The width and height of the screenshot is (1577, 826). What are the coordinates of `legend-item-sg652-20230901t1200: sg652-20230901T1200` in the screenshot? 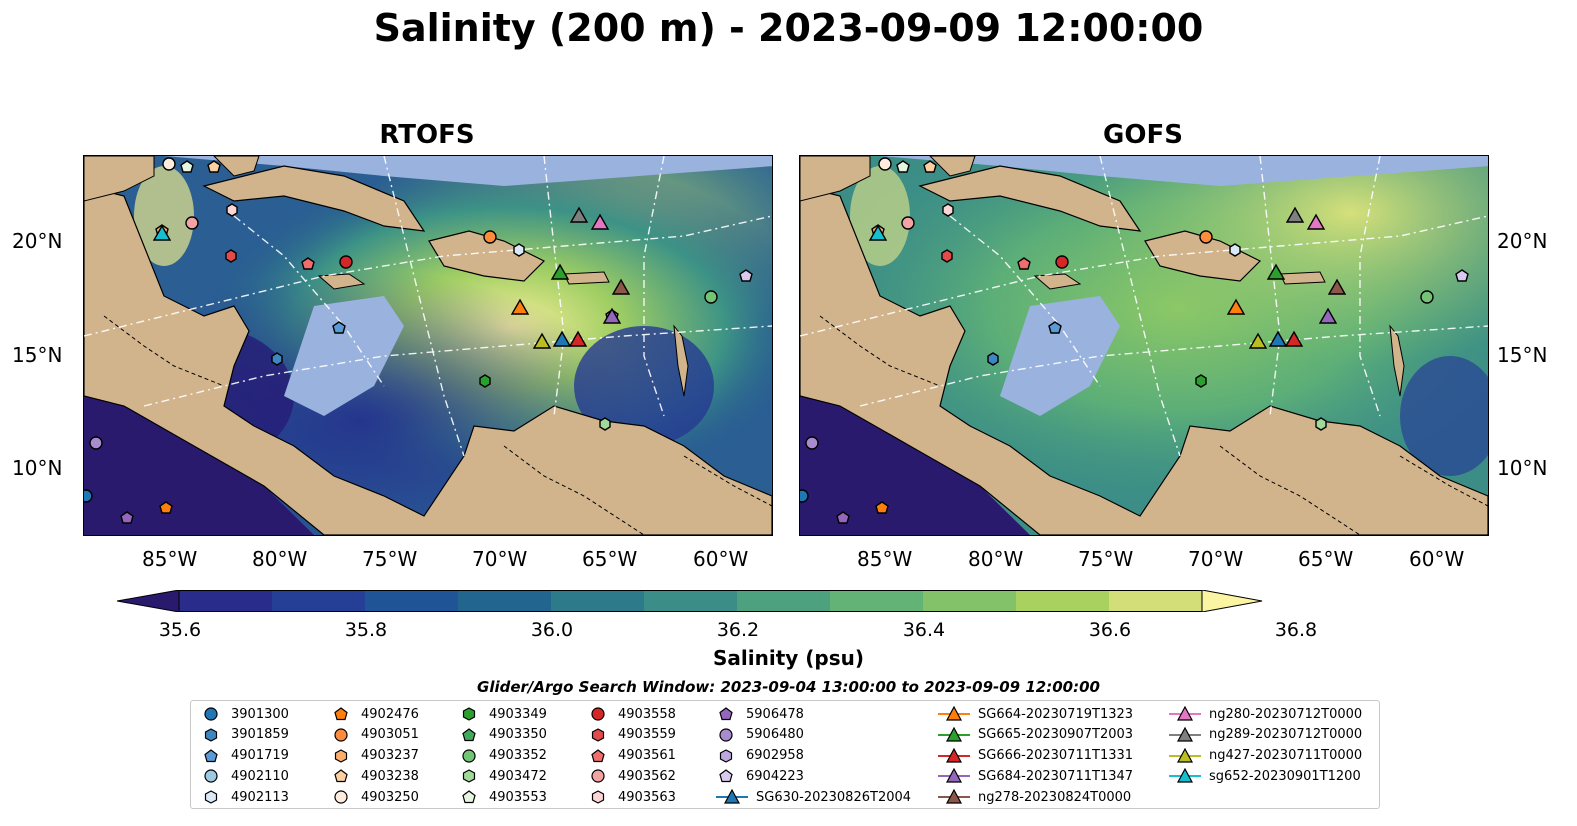 It's located at (1265, 776).